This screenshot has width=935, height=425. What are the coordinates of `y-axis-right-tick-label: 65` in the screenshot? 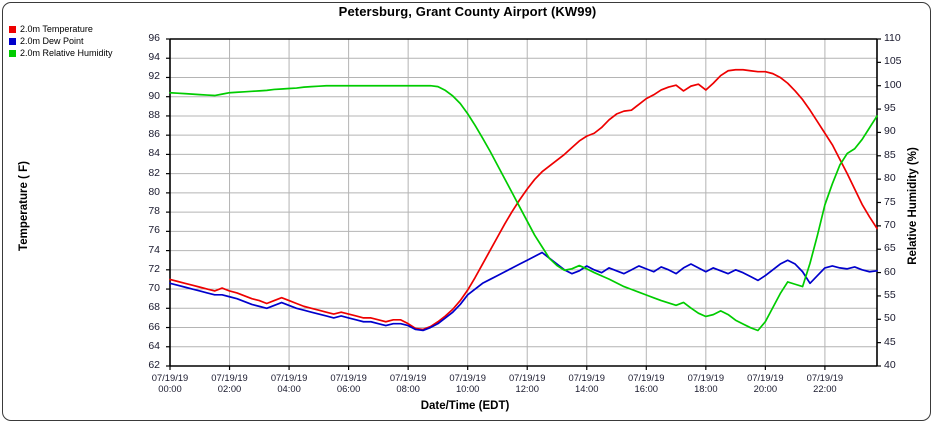 It's located at (890, 248).